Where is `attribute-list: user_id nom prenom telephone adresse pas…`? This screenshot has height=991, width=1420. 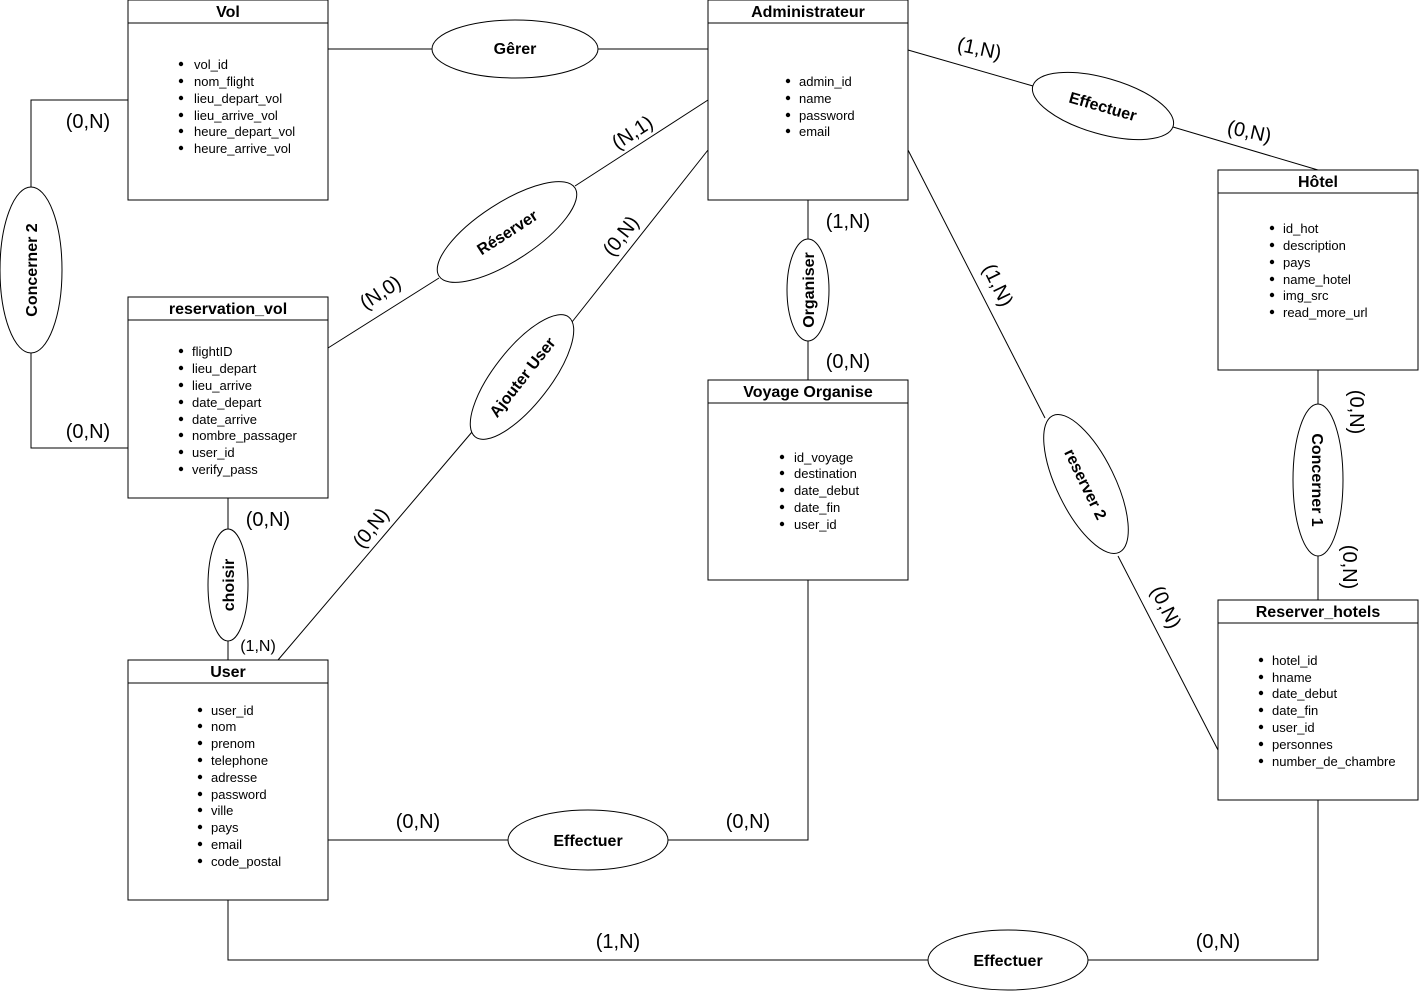 attribute-list: user_id nom prenom telephone adresse pas… is located at coordinates (239, 786).